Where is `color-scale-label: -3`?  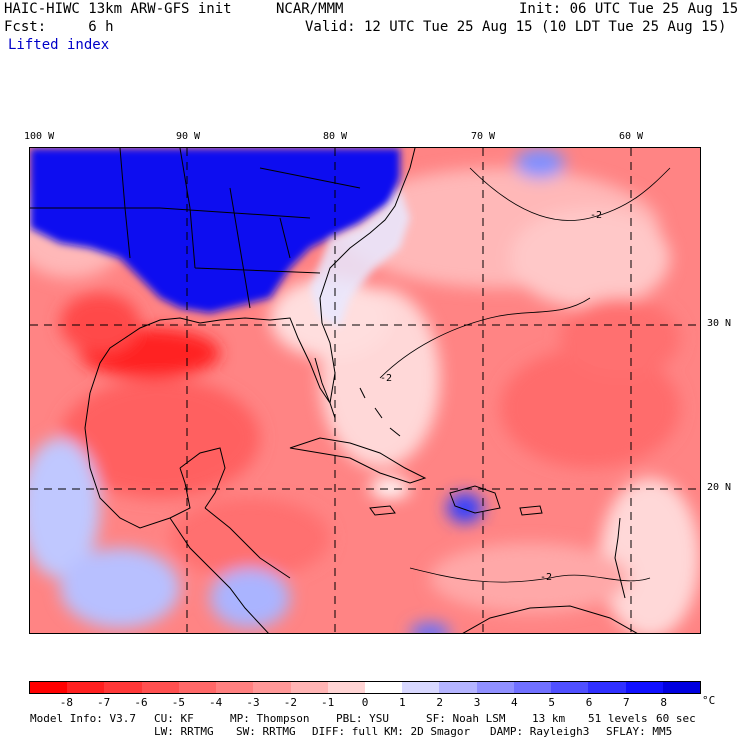
color-scale-label: -3 is located at coordinates (253, 702).